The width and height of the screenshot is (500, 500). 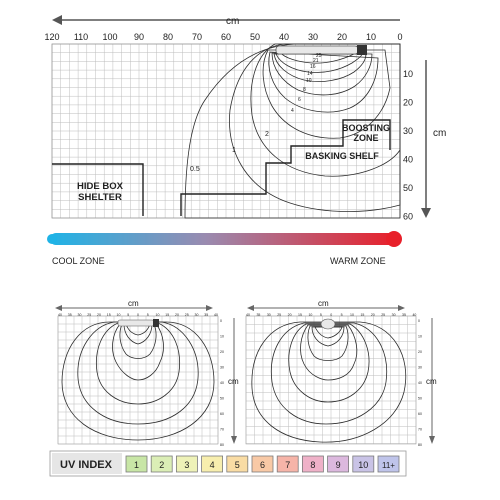 I want to click on contour-value-label: 16, so click(x=313, y=67).